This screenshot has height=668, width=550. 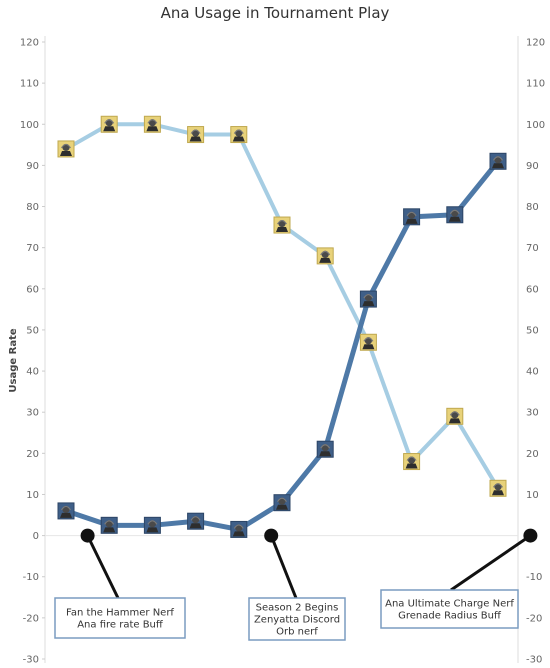 I want to click on y-tick-label-left: 70, so click(x=32, y=248).